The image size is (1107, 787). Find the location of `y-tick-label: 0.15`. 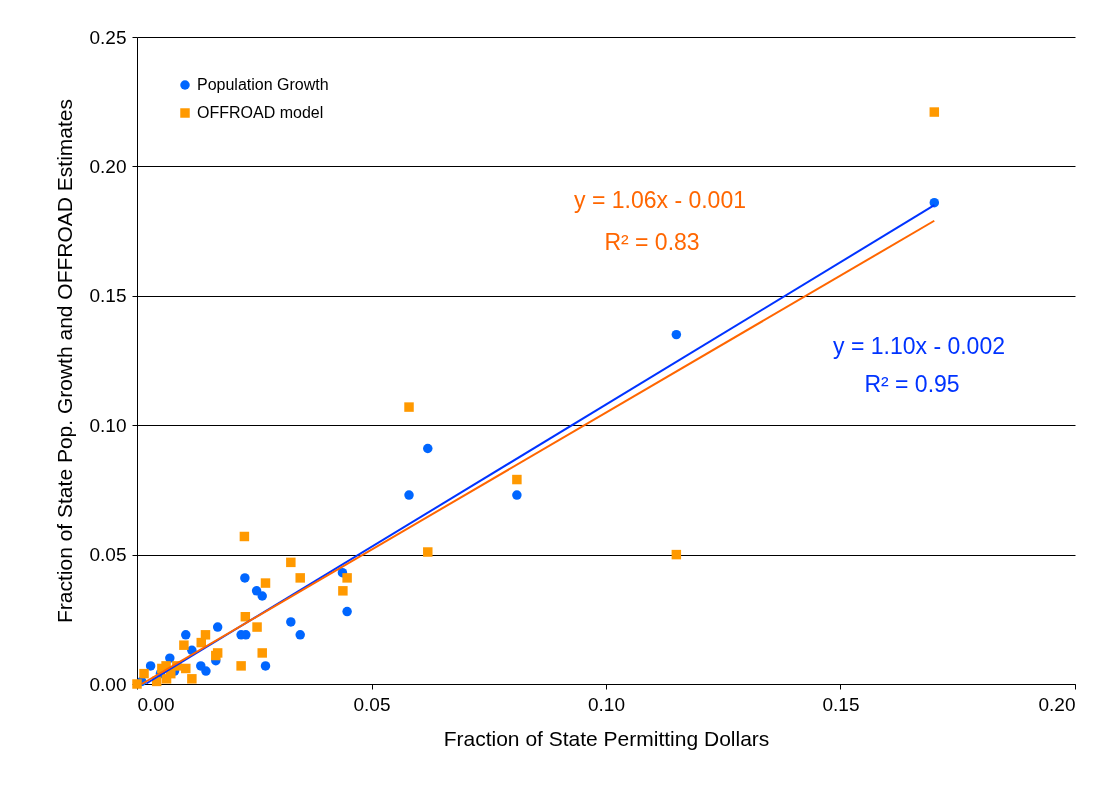

y-tick-label: 0.15 is located at coordinates (108, 296).